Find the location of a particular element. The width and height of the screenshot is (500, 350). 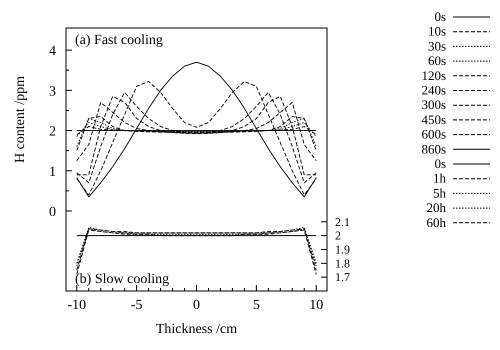

legend-label: 240s is located at coordinates (433, 90).